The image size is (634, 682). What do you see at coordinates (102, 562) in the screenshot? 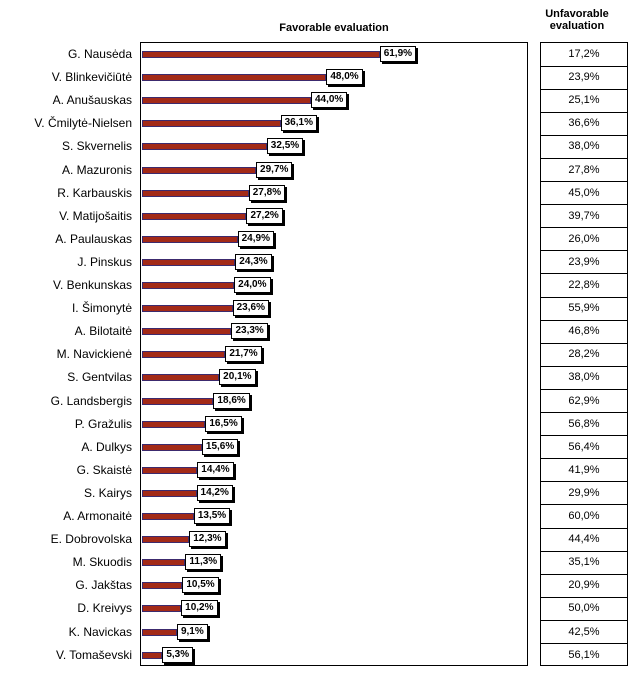
I see `category-label: M. Skuodis` at bounding box center [102, 562].